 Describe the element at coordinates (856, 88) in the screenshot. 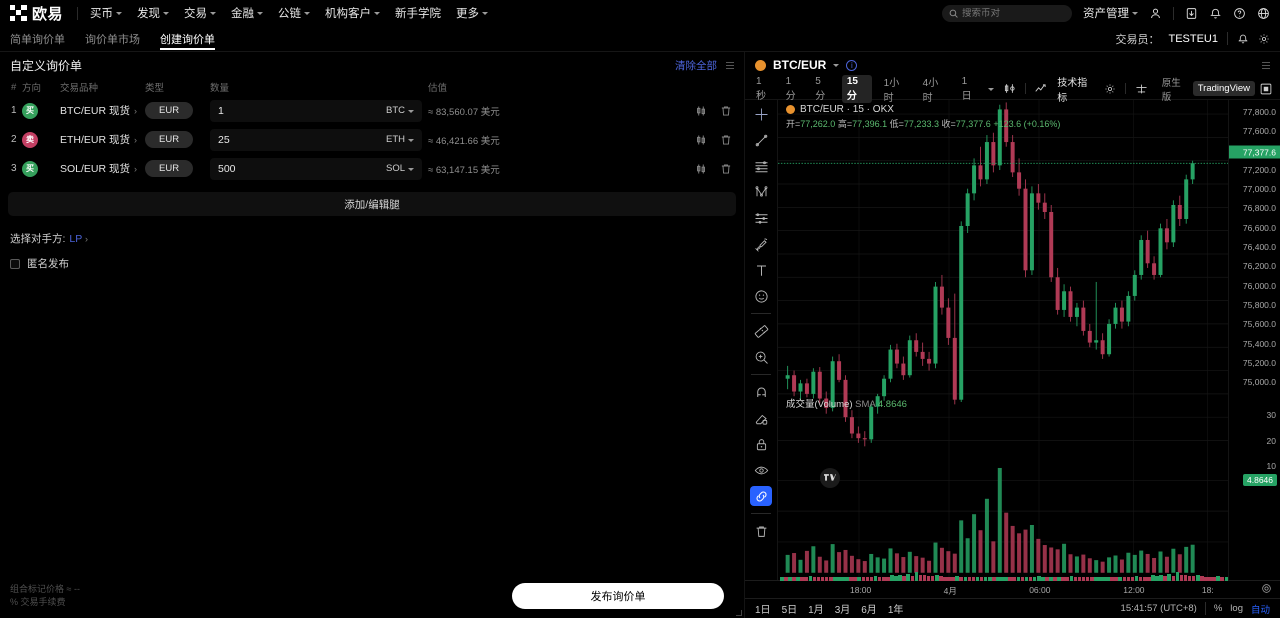

I see `timeframe-15m: 15分` at that location.